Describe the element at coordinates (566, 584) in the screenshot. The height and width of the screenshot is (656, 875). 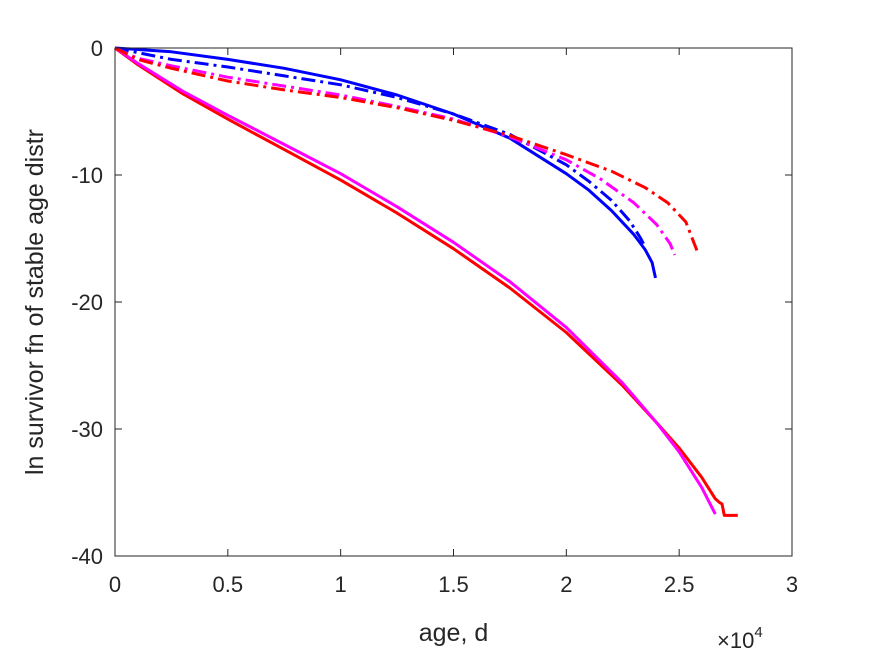
I see `x-tick-label: 2` at that location.